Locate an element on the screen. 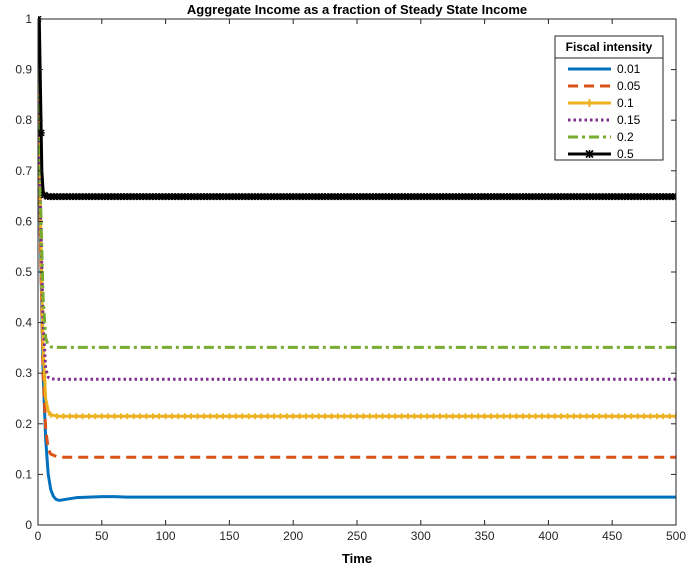  x-tick-label: 400 is located at coordinates (548, 536).